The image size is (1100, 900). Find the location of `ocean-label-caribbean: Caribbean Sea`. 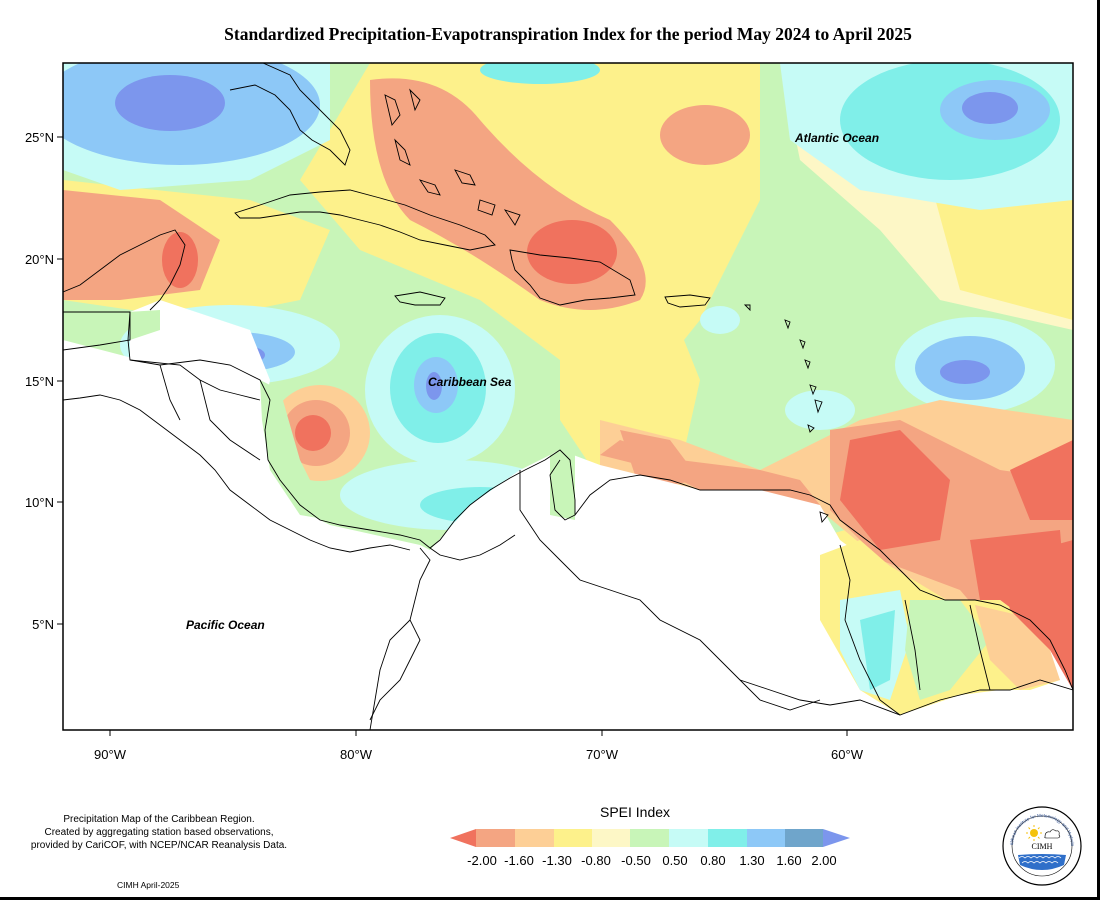

ocean-label-caribbean: Caribbean Sea is located at coordinates (470, 382).